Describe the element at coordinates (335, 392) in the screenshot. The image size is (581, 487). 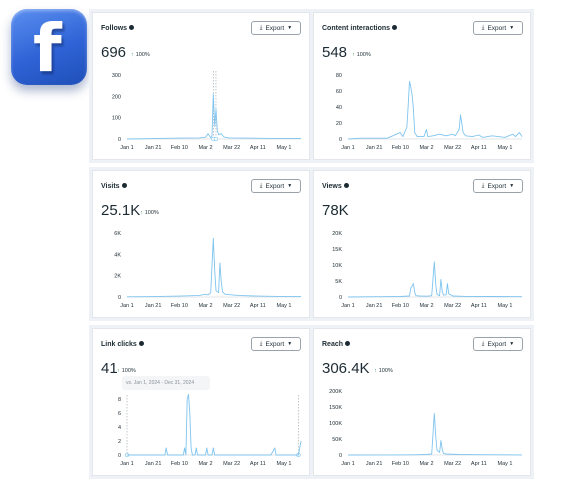
I see `y-tick-label: 200K` at that location.